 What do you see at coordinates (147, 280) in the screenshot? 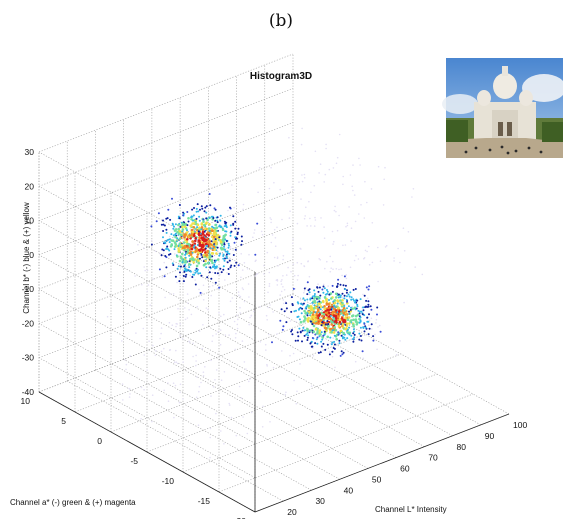
I see `left-wall-grid-line` at bounding box center [147, 280].